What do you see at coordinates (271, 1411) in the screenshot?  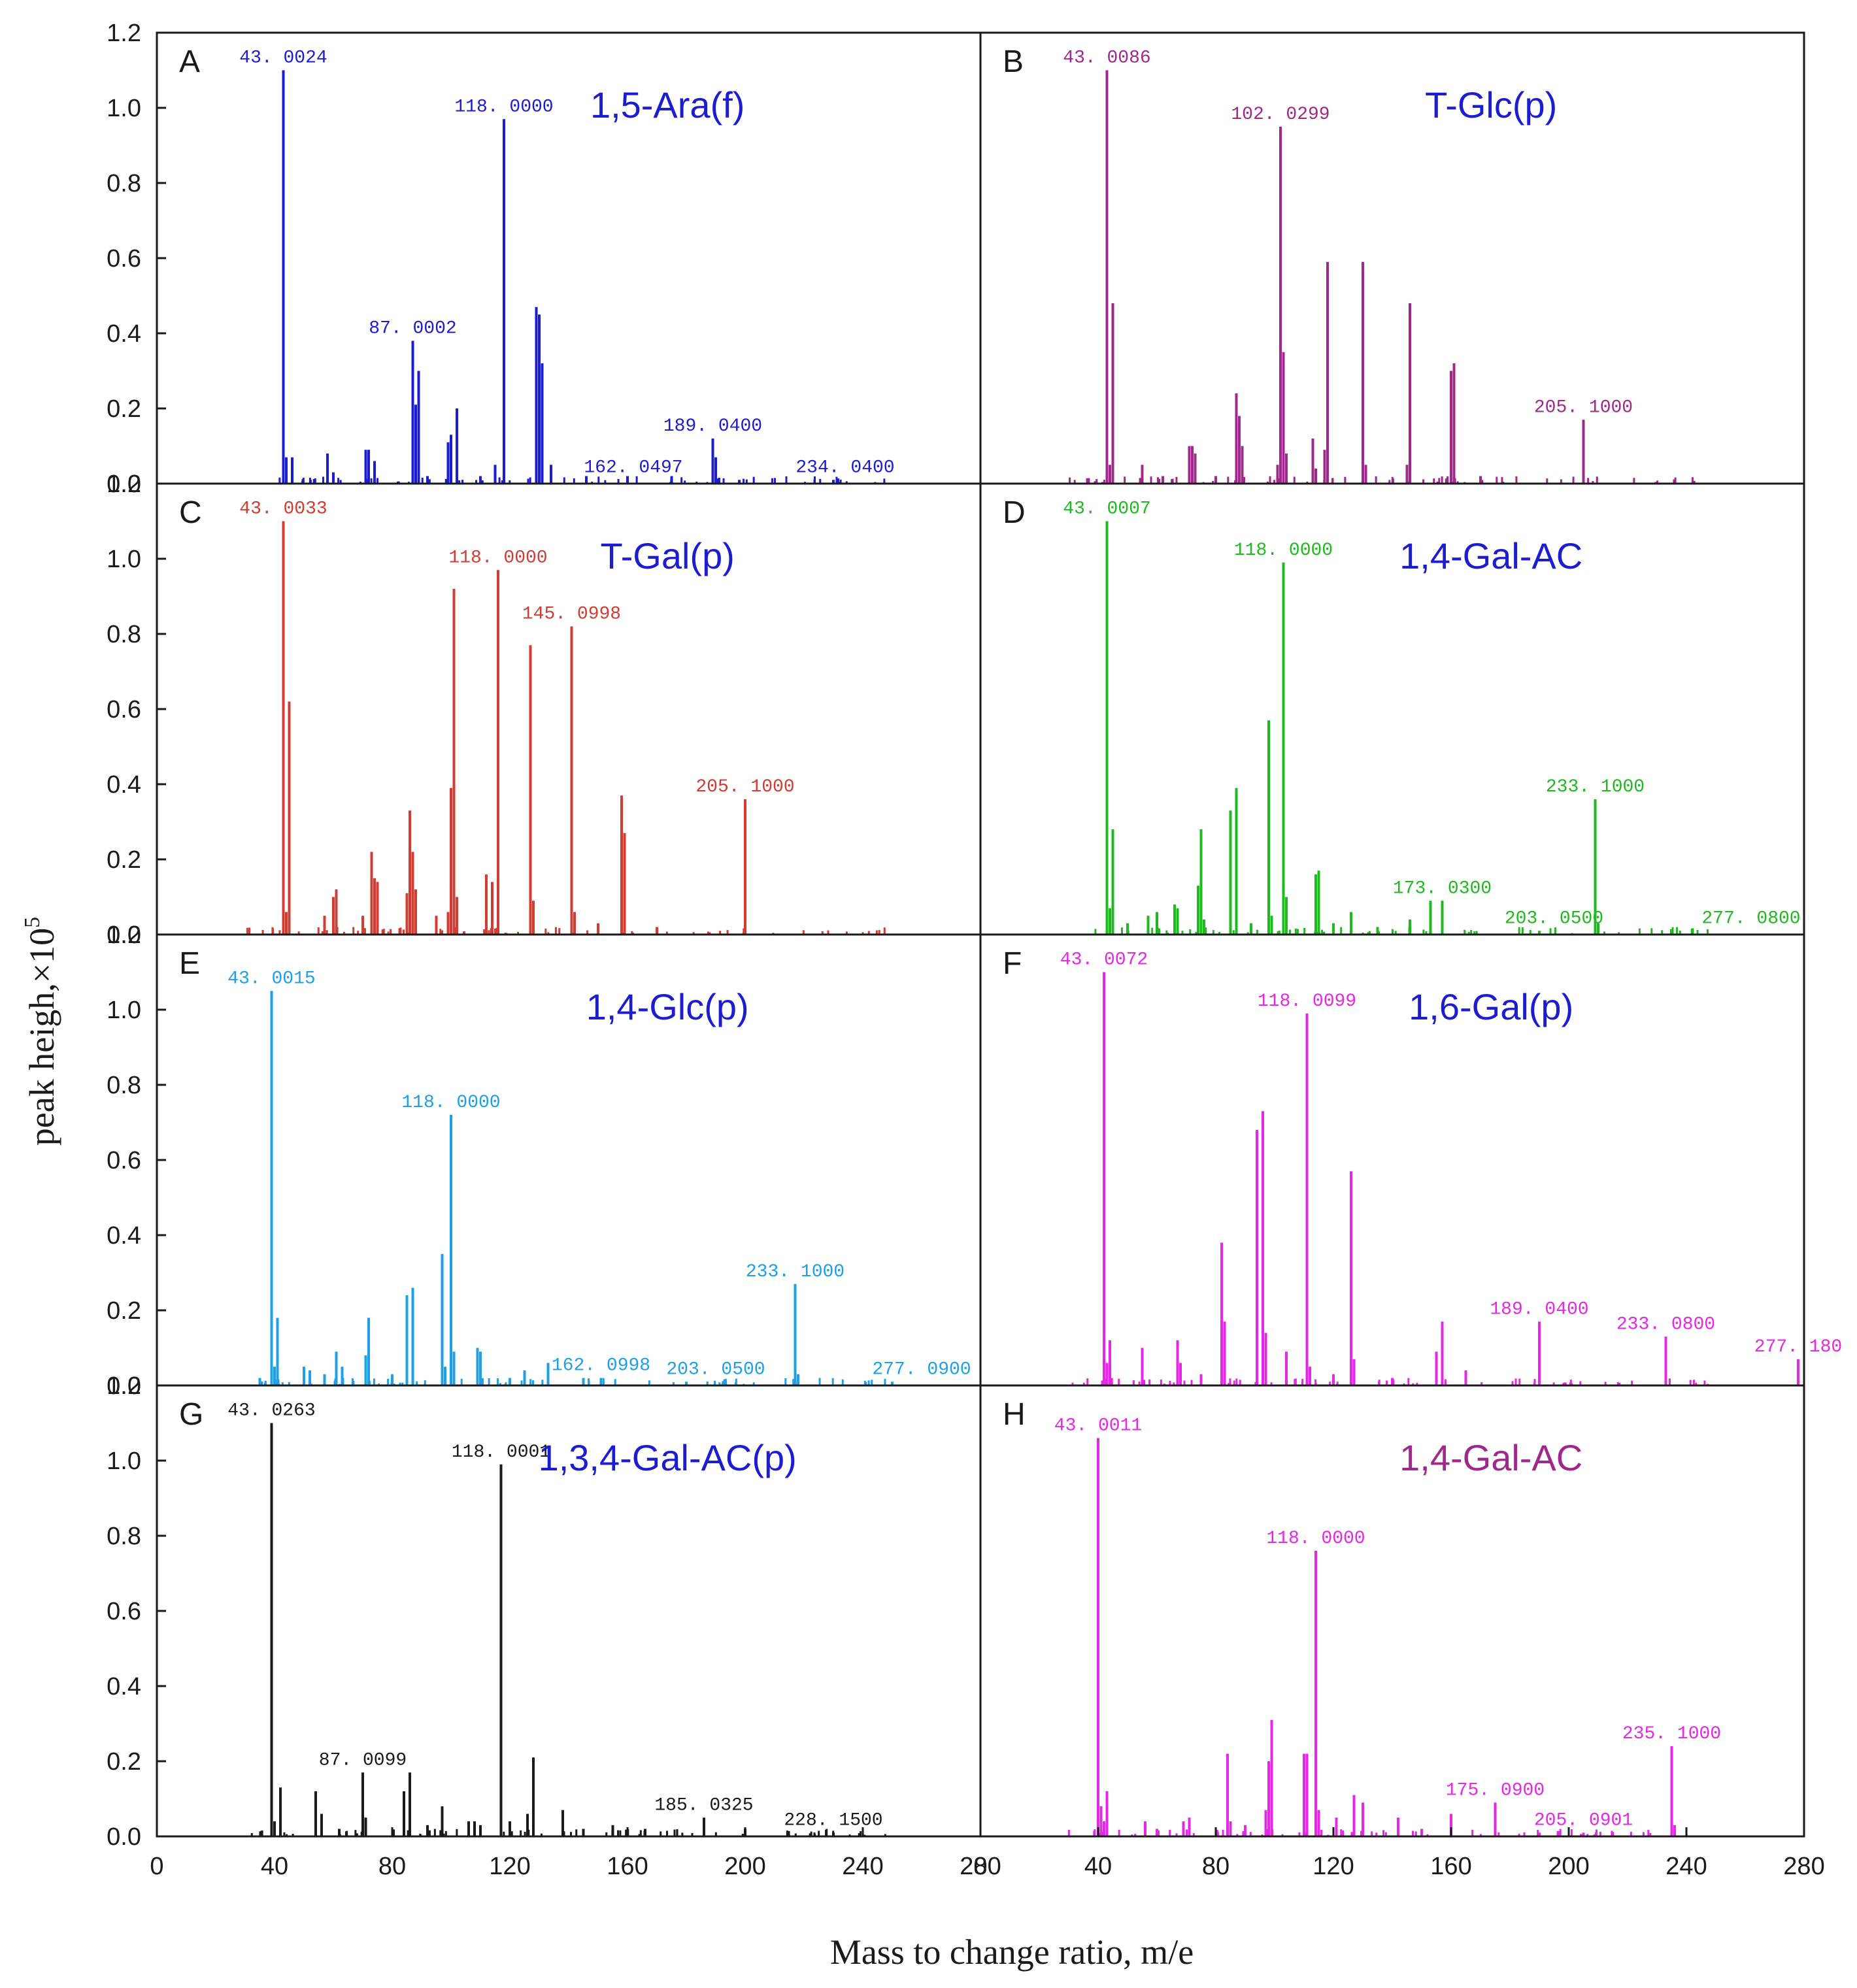 I see `peak-label: 43. 0263` at bounding box center [271, 1411].